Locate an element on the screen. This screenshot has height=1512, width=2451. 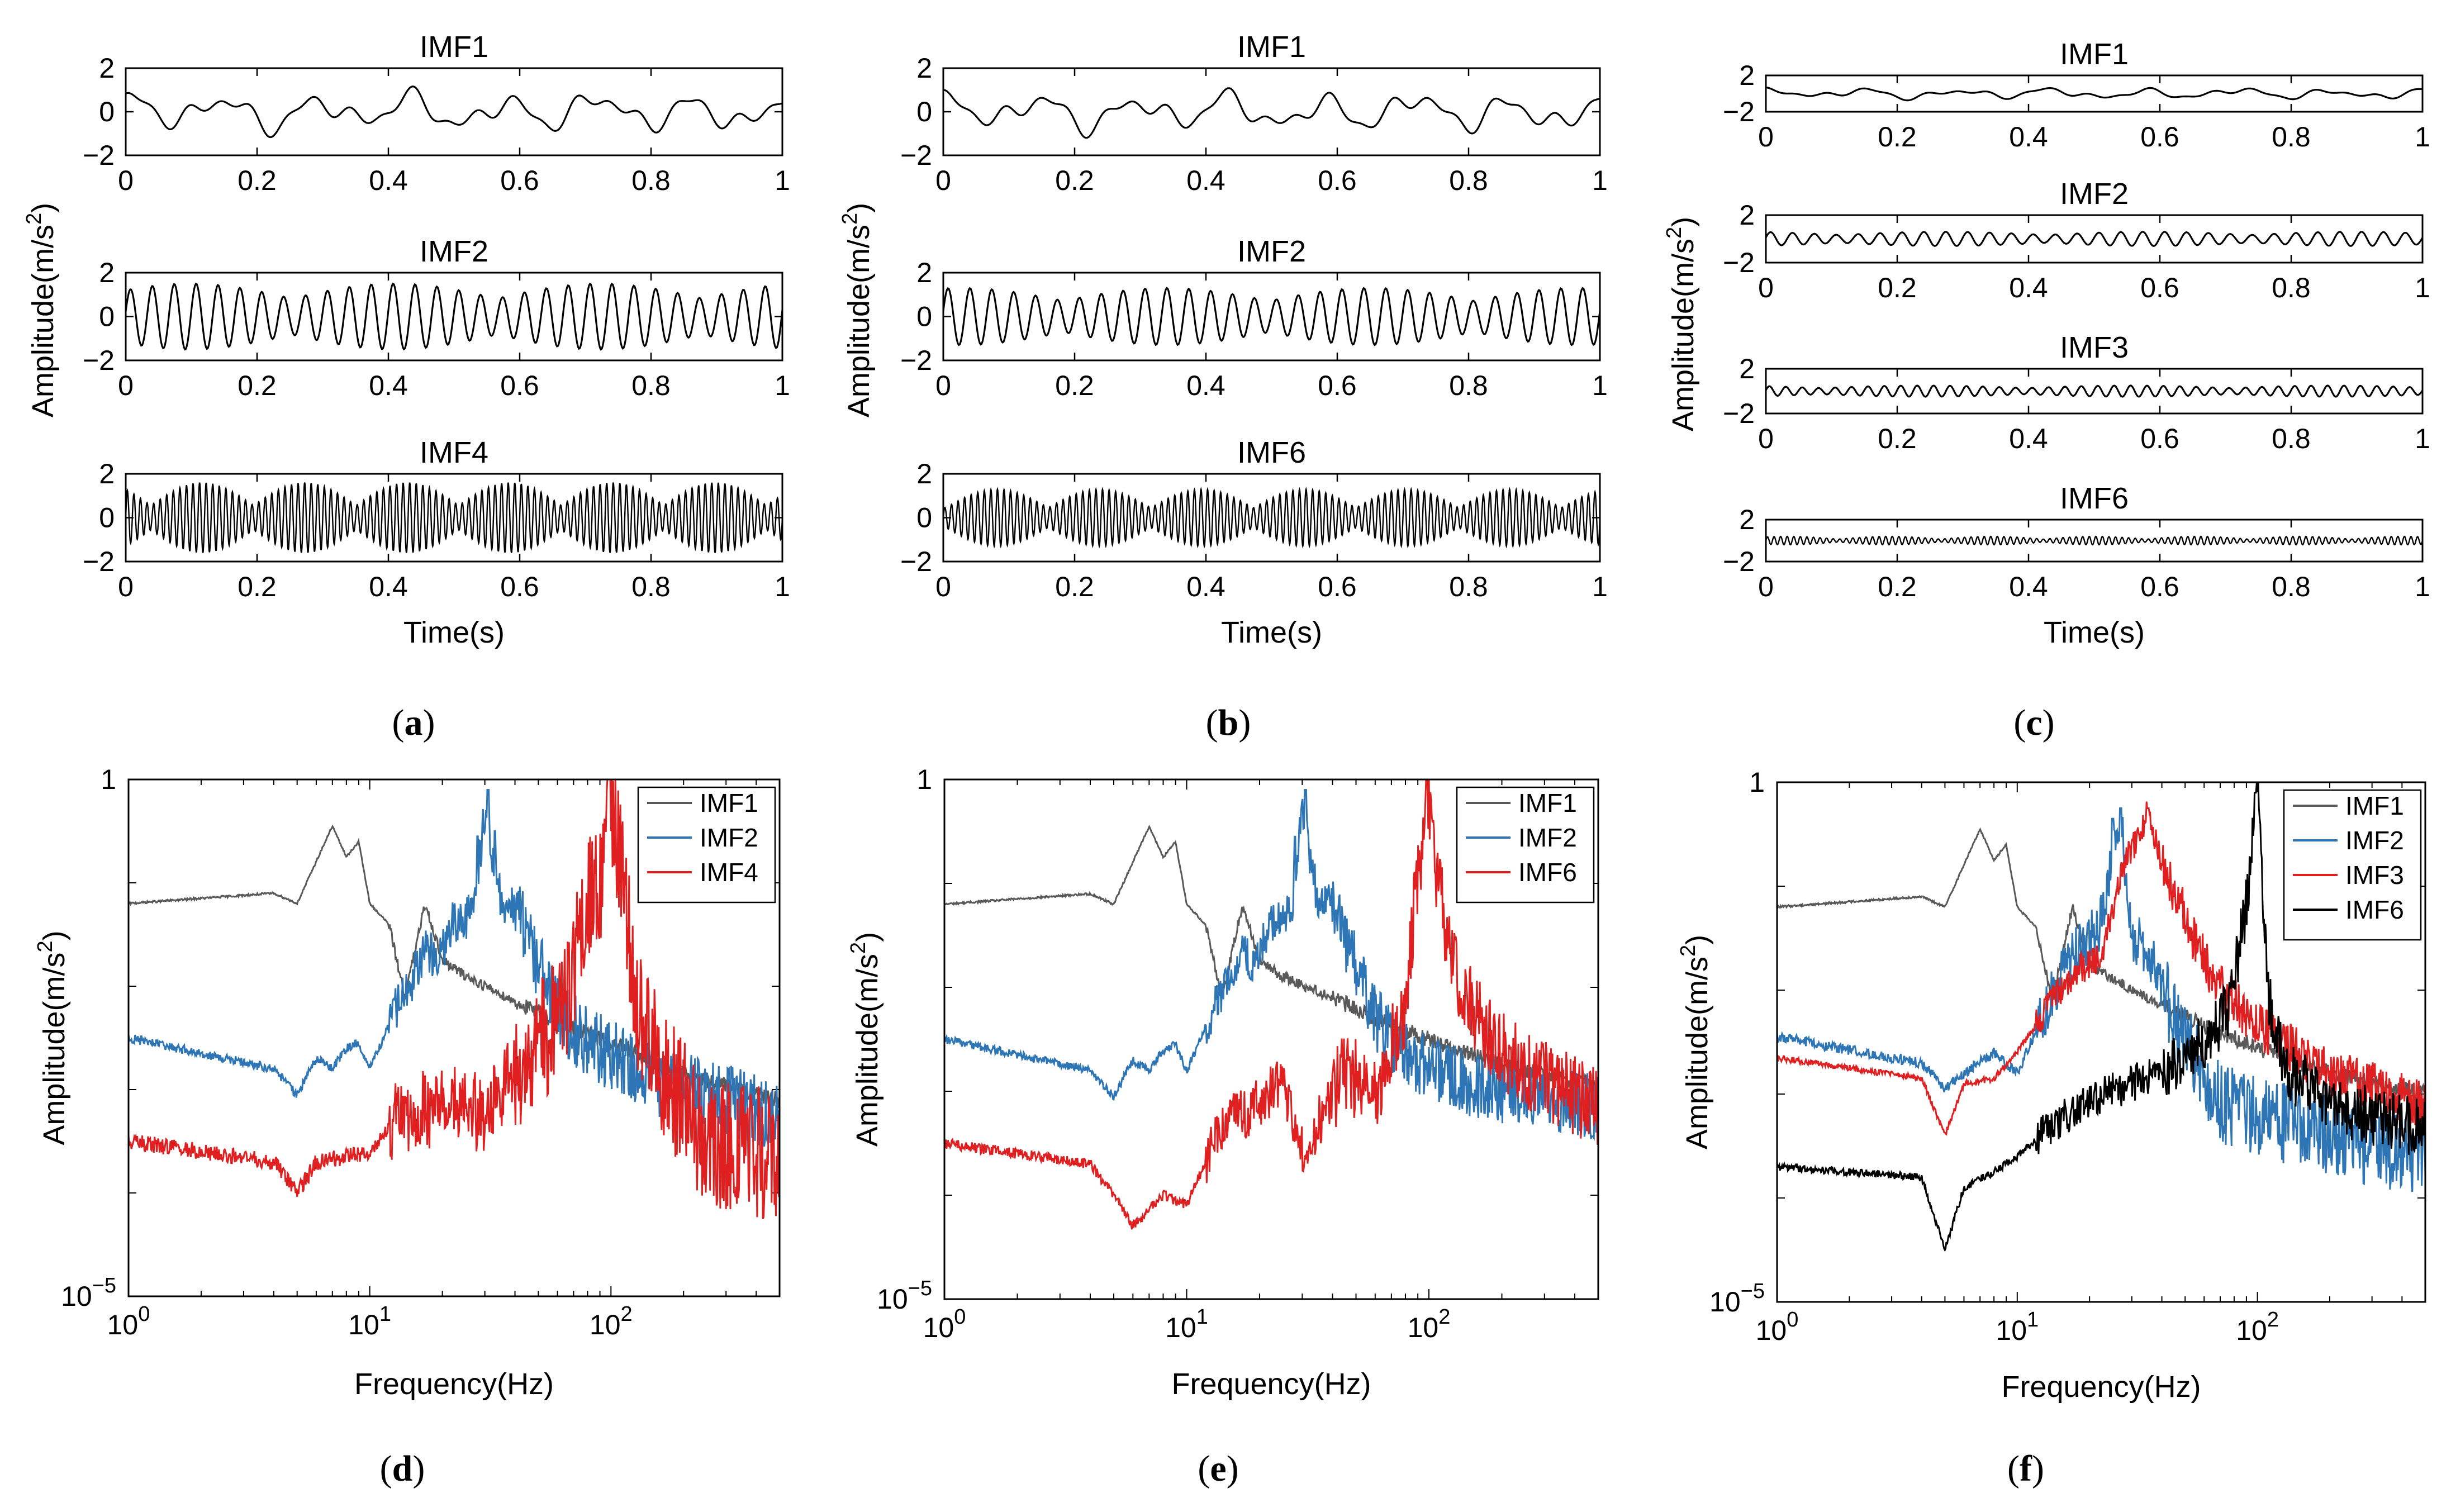
legend-label-imf3: IMF3 is located at coordinates (2374, 875).